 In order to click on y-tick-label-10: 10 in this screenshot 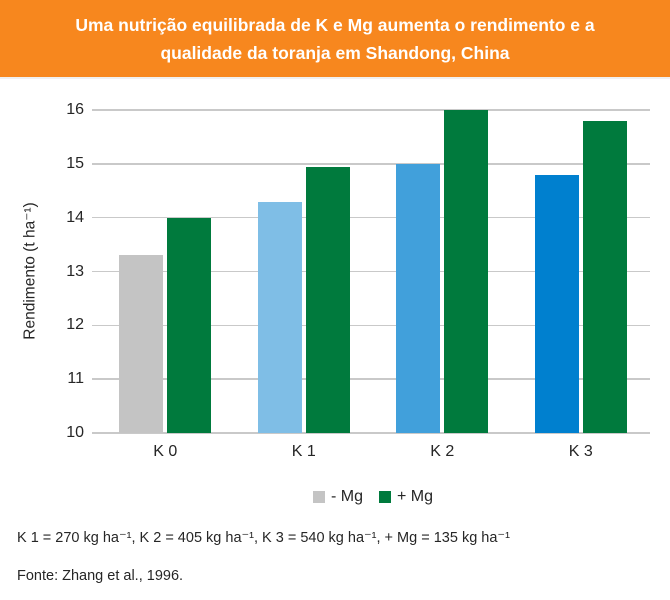, I will do `click(75, 432)`.